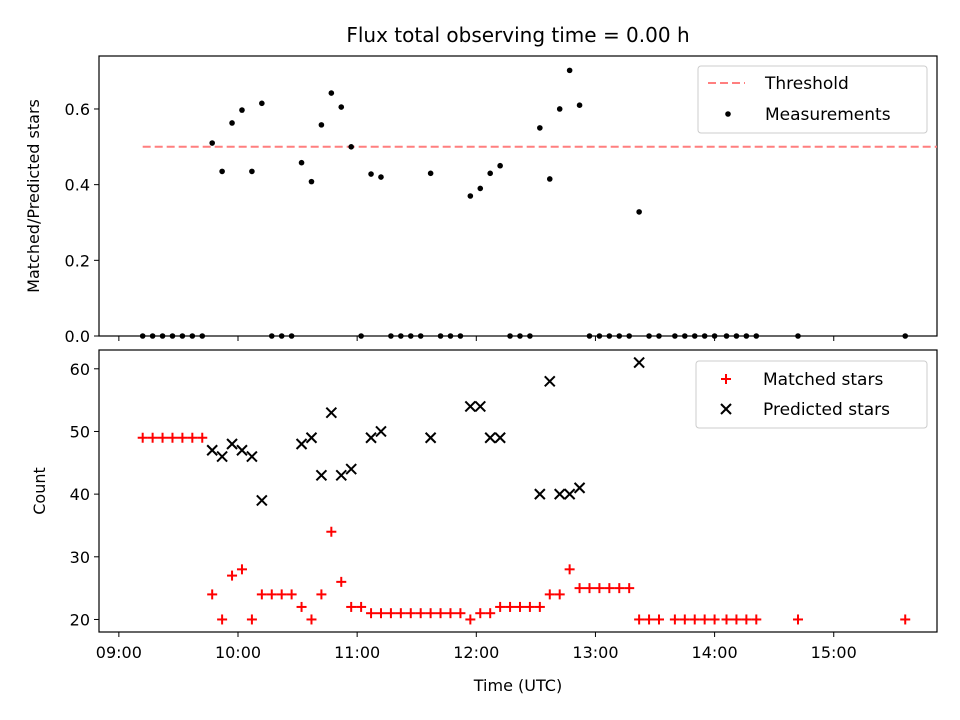  I want to click on legend-measurements-swatch, so click(728, 114).